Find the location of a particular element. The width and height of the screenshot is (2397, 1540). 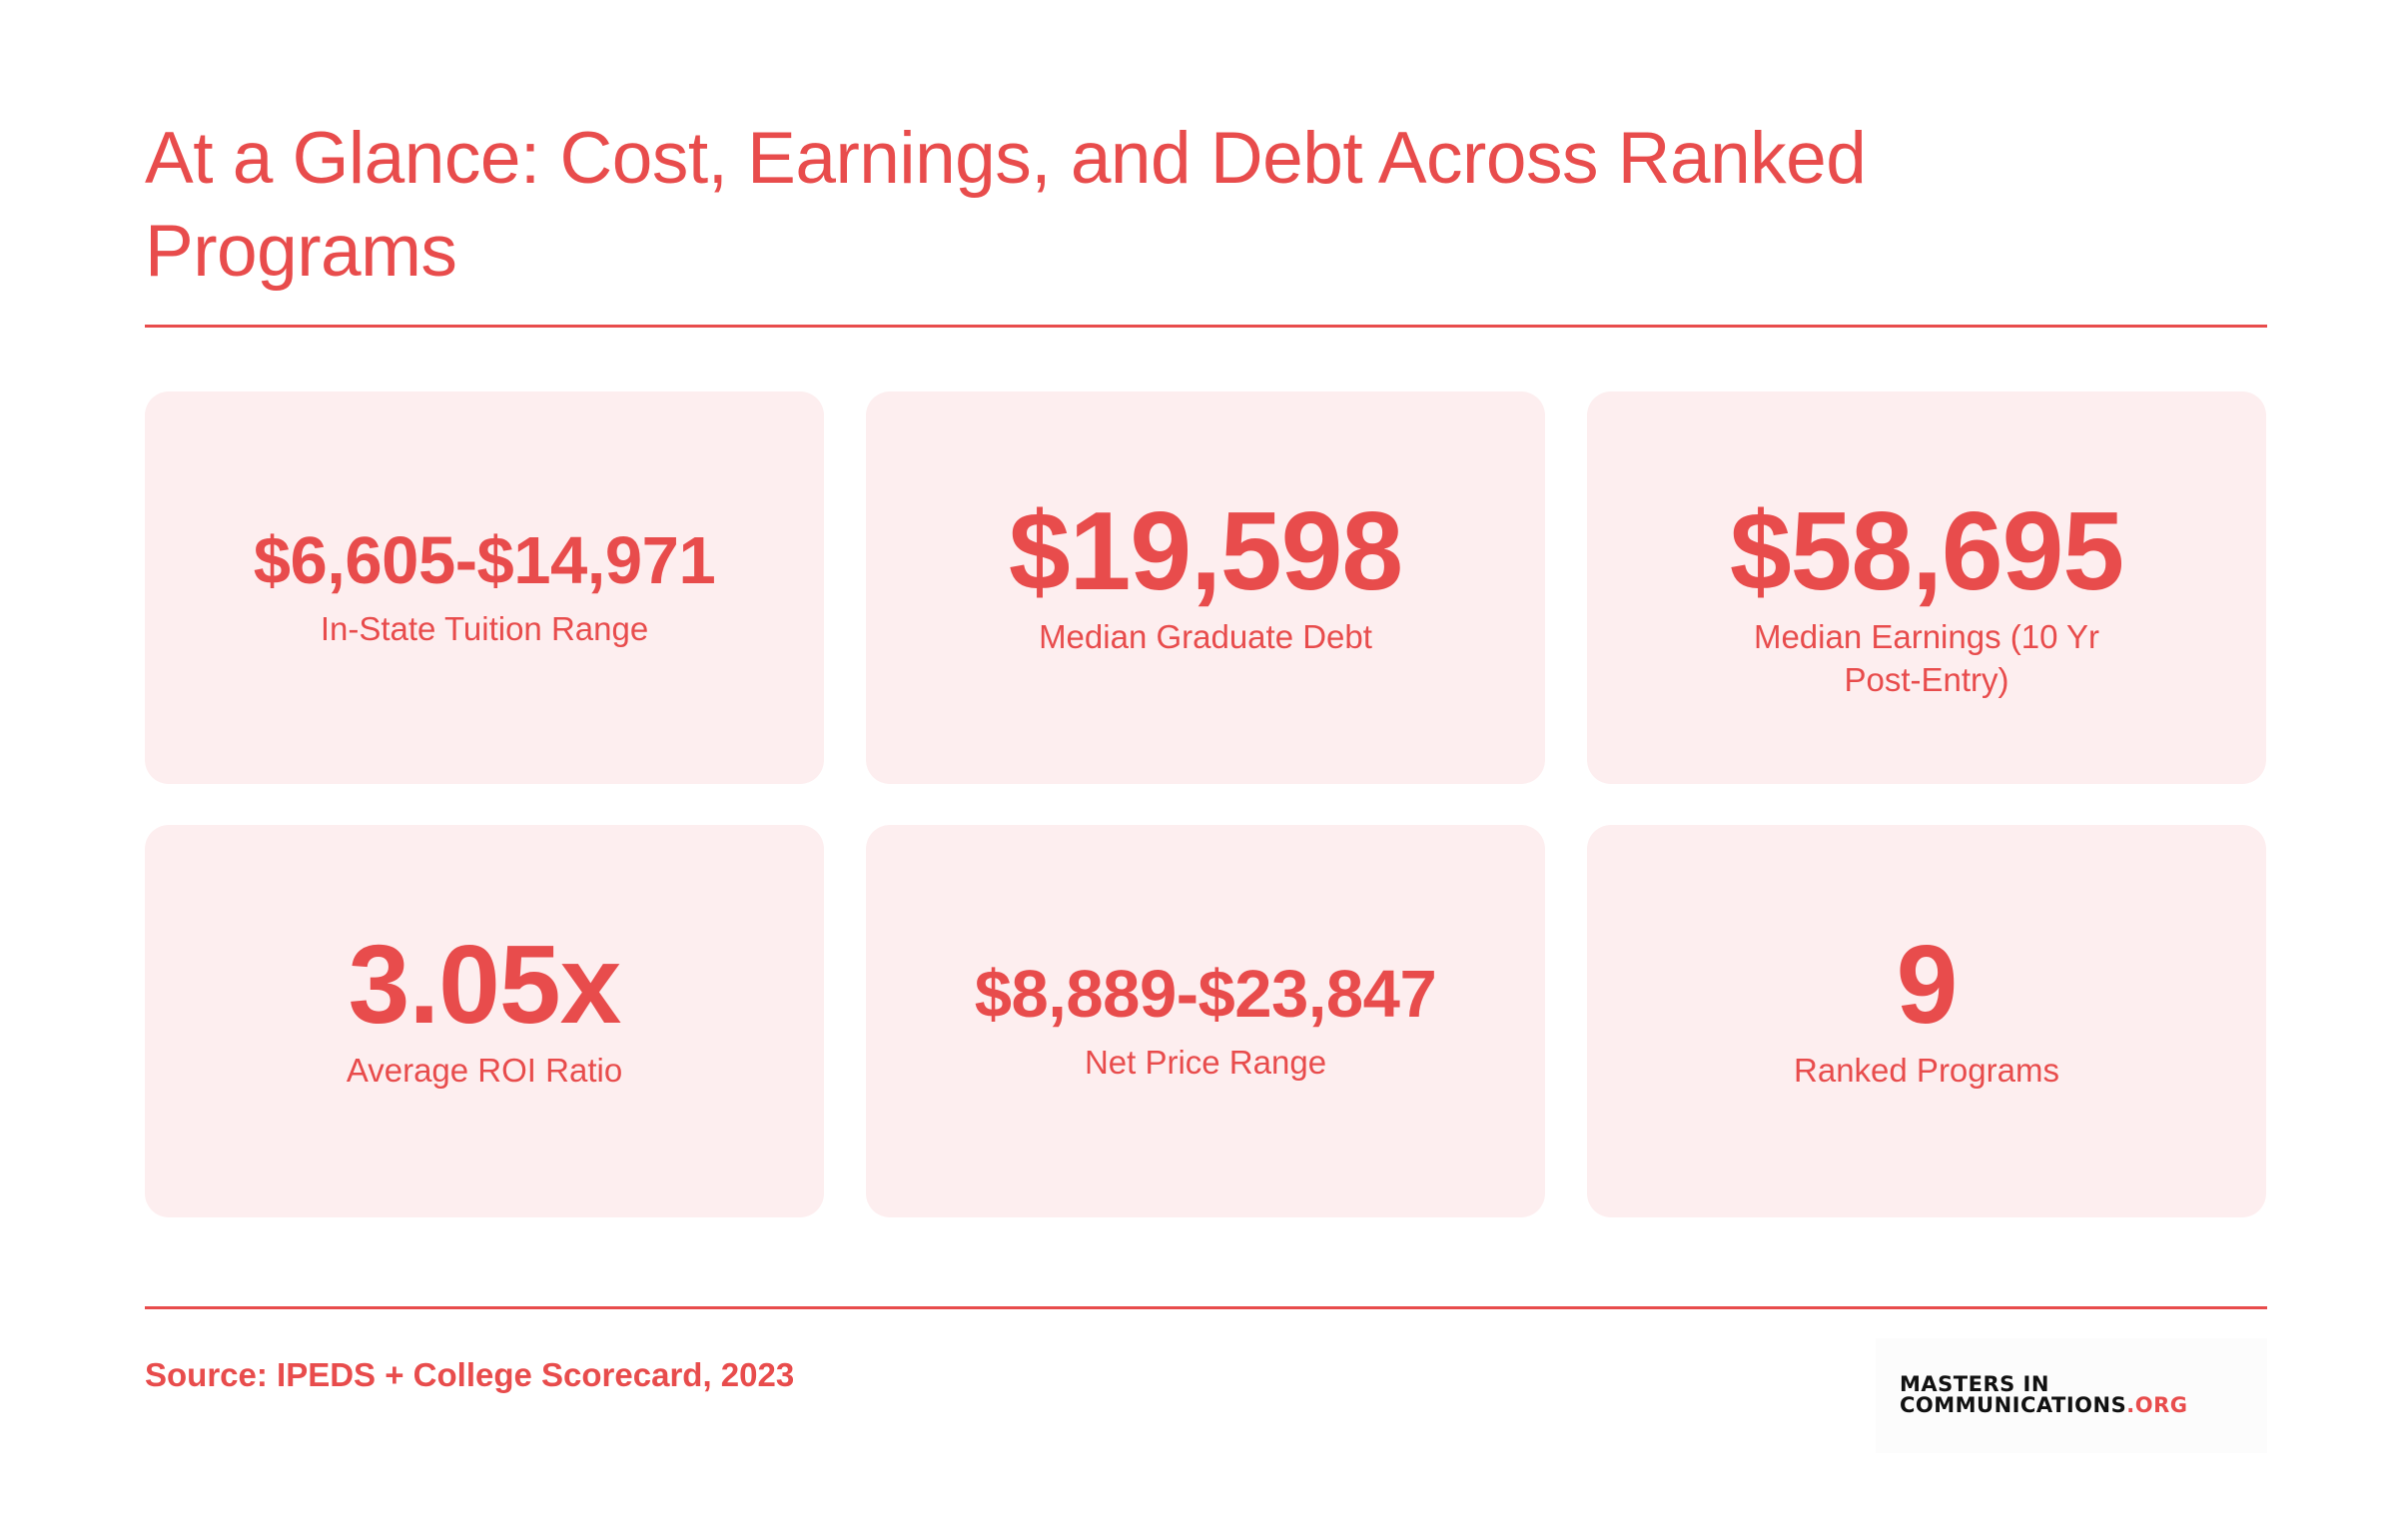

stat-label: Average ROI Ratio is located at coordinates (485, 1070).